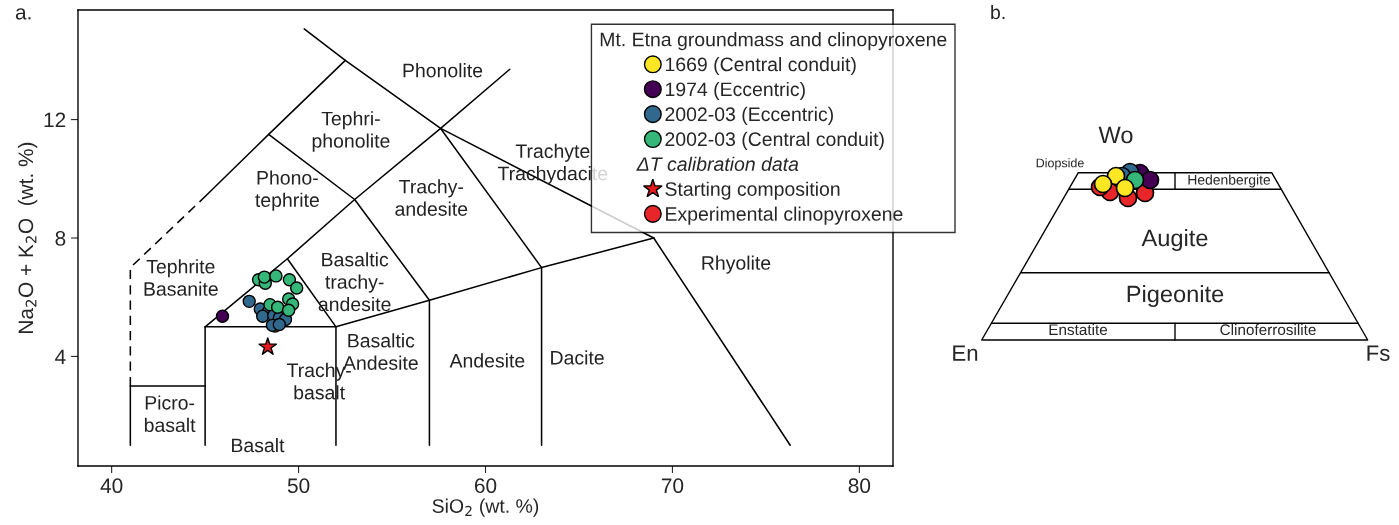 The image size is (1399, 525). I want to click on text: Augite, so click(1174, 240).